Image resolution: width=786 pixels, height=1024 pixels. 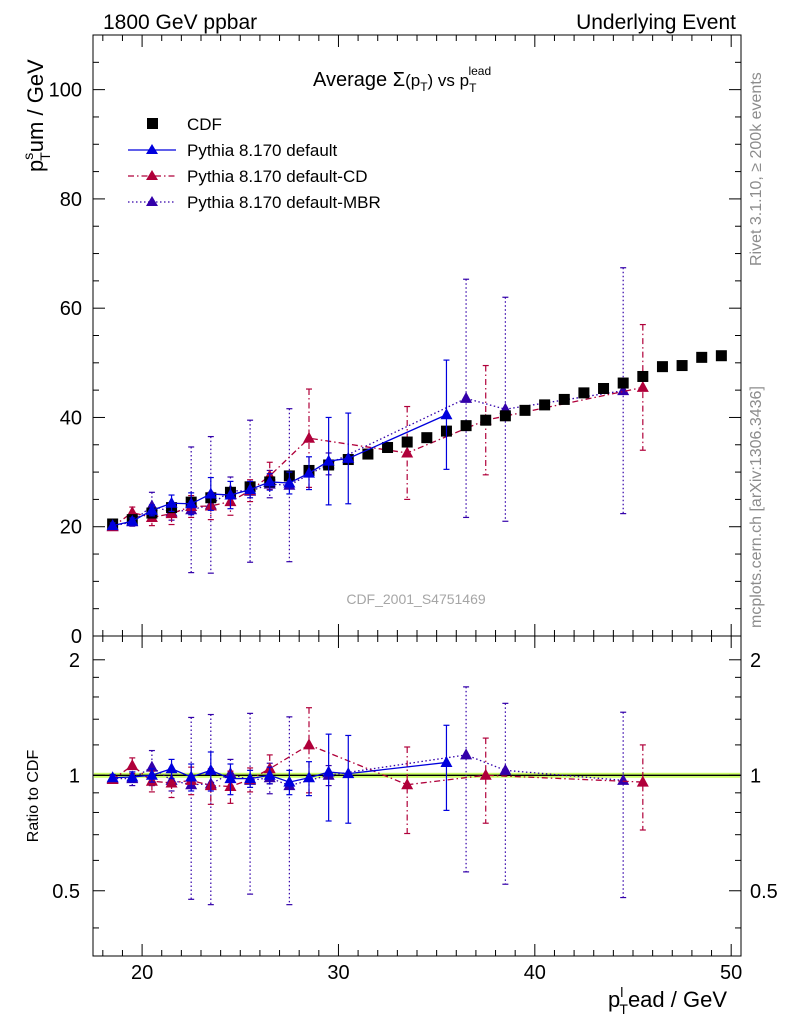 I want to click on title-open: (p, so click(x=412, y=80).